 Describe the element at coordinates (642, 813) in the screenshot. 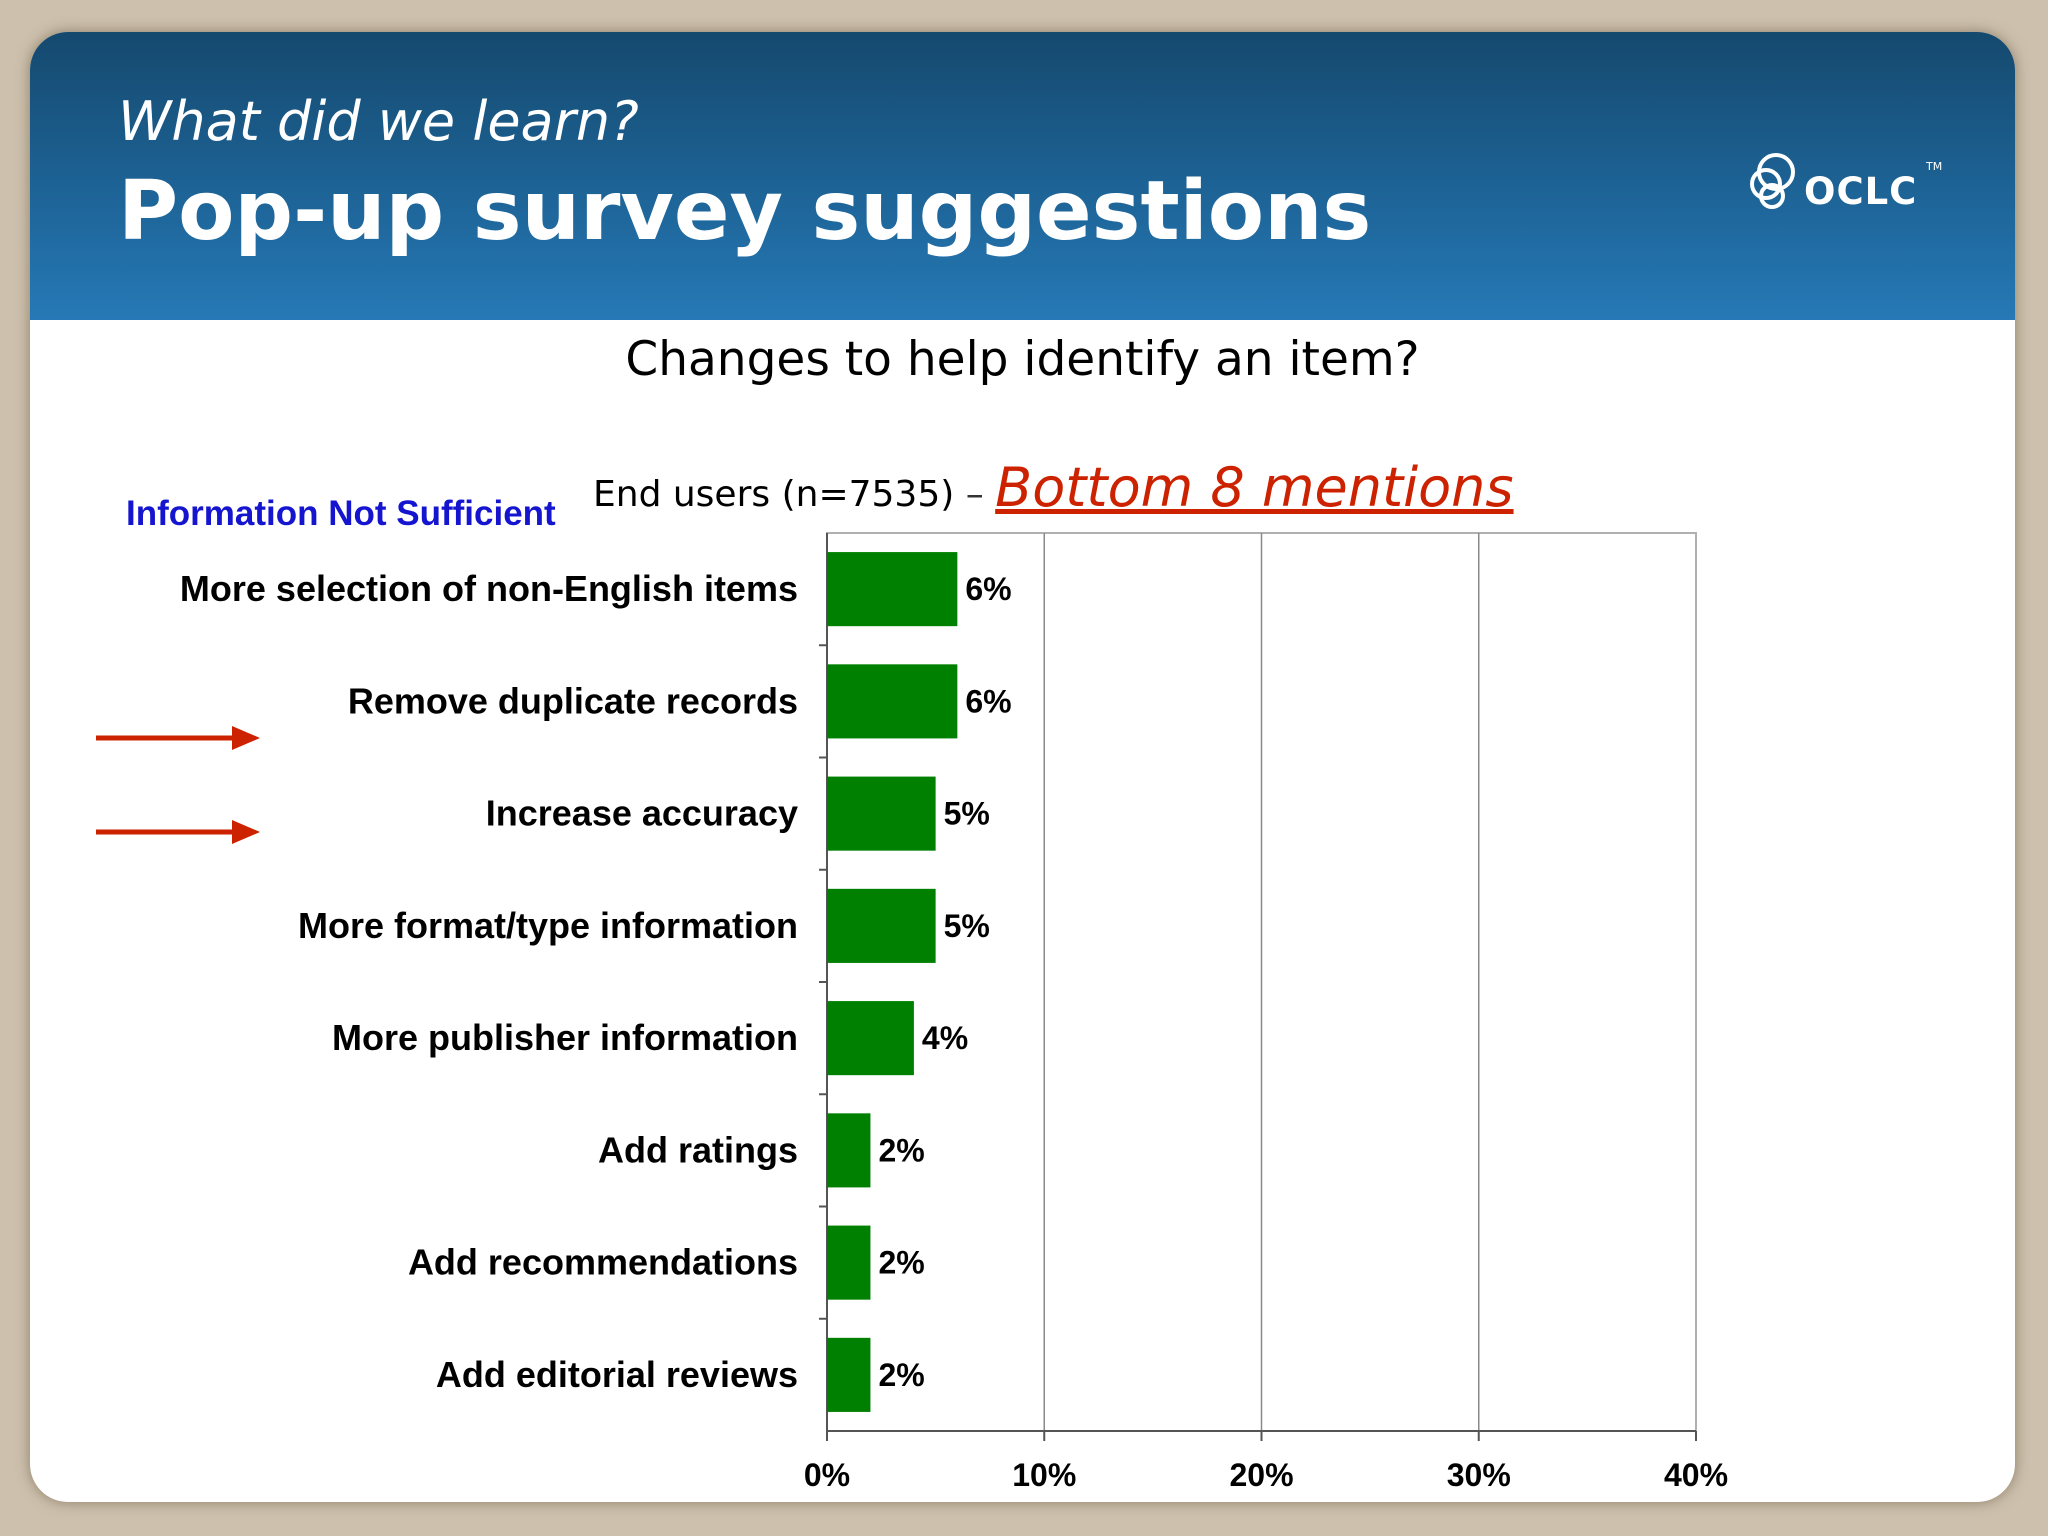

I see `category-label: Increase accuracy` at that location.